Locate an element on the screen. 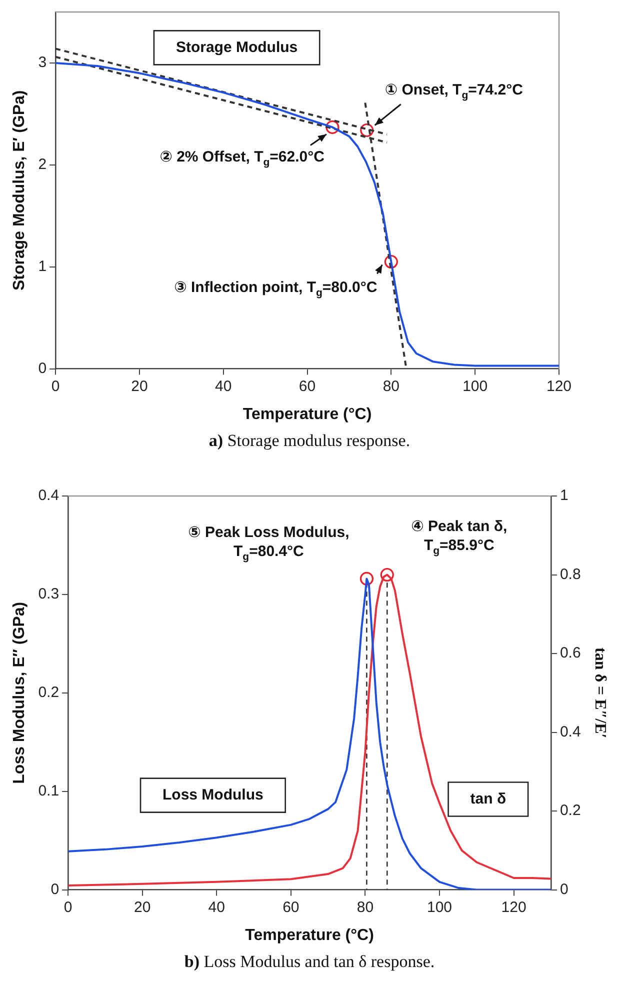  text: b) Loss Modulus and tan δ response. is located at coordinates (309, 962).